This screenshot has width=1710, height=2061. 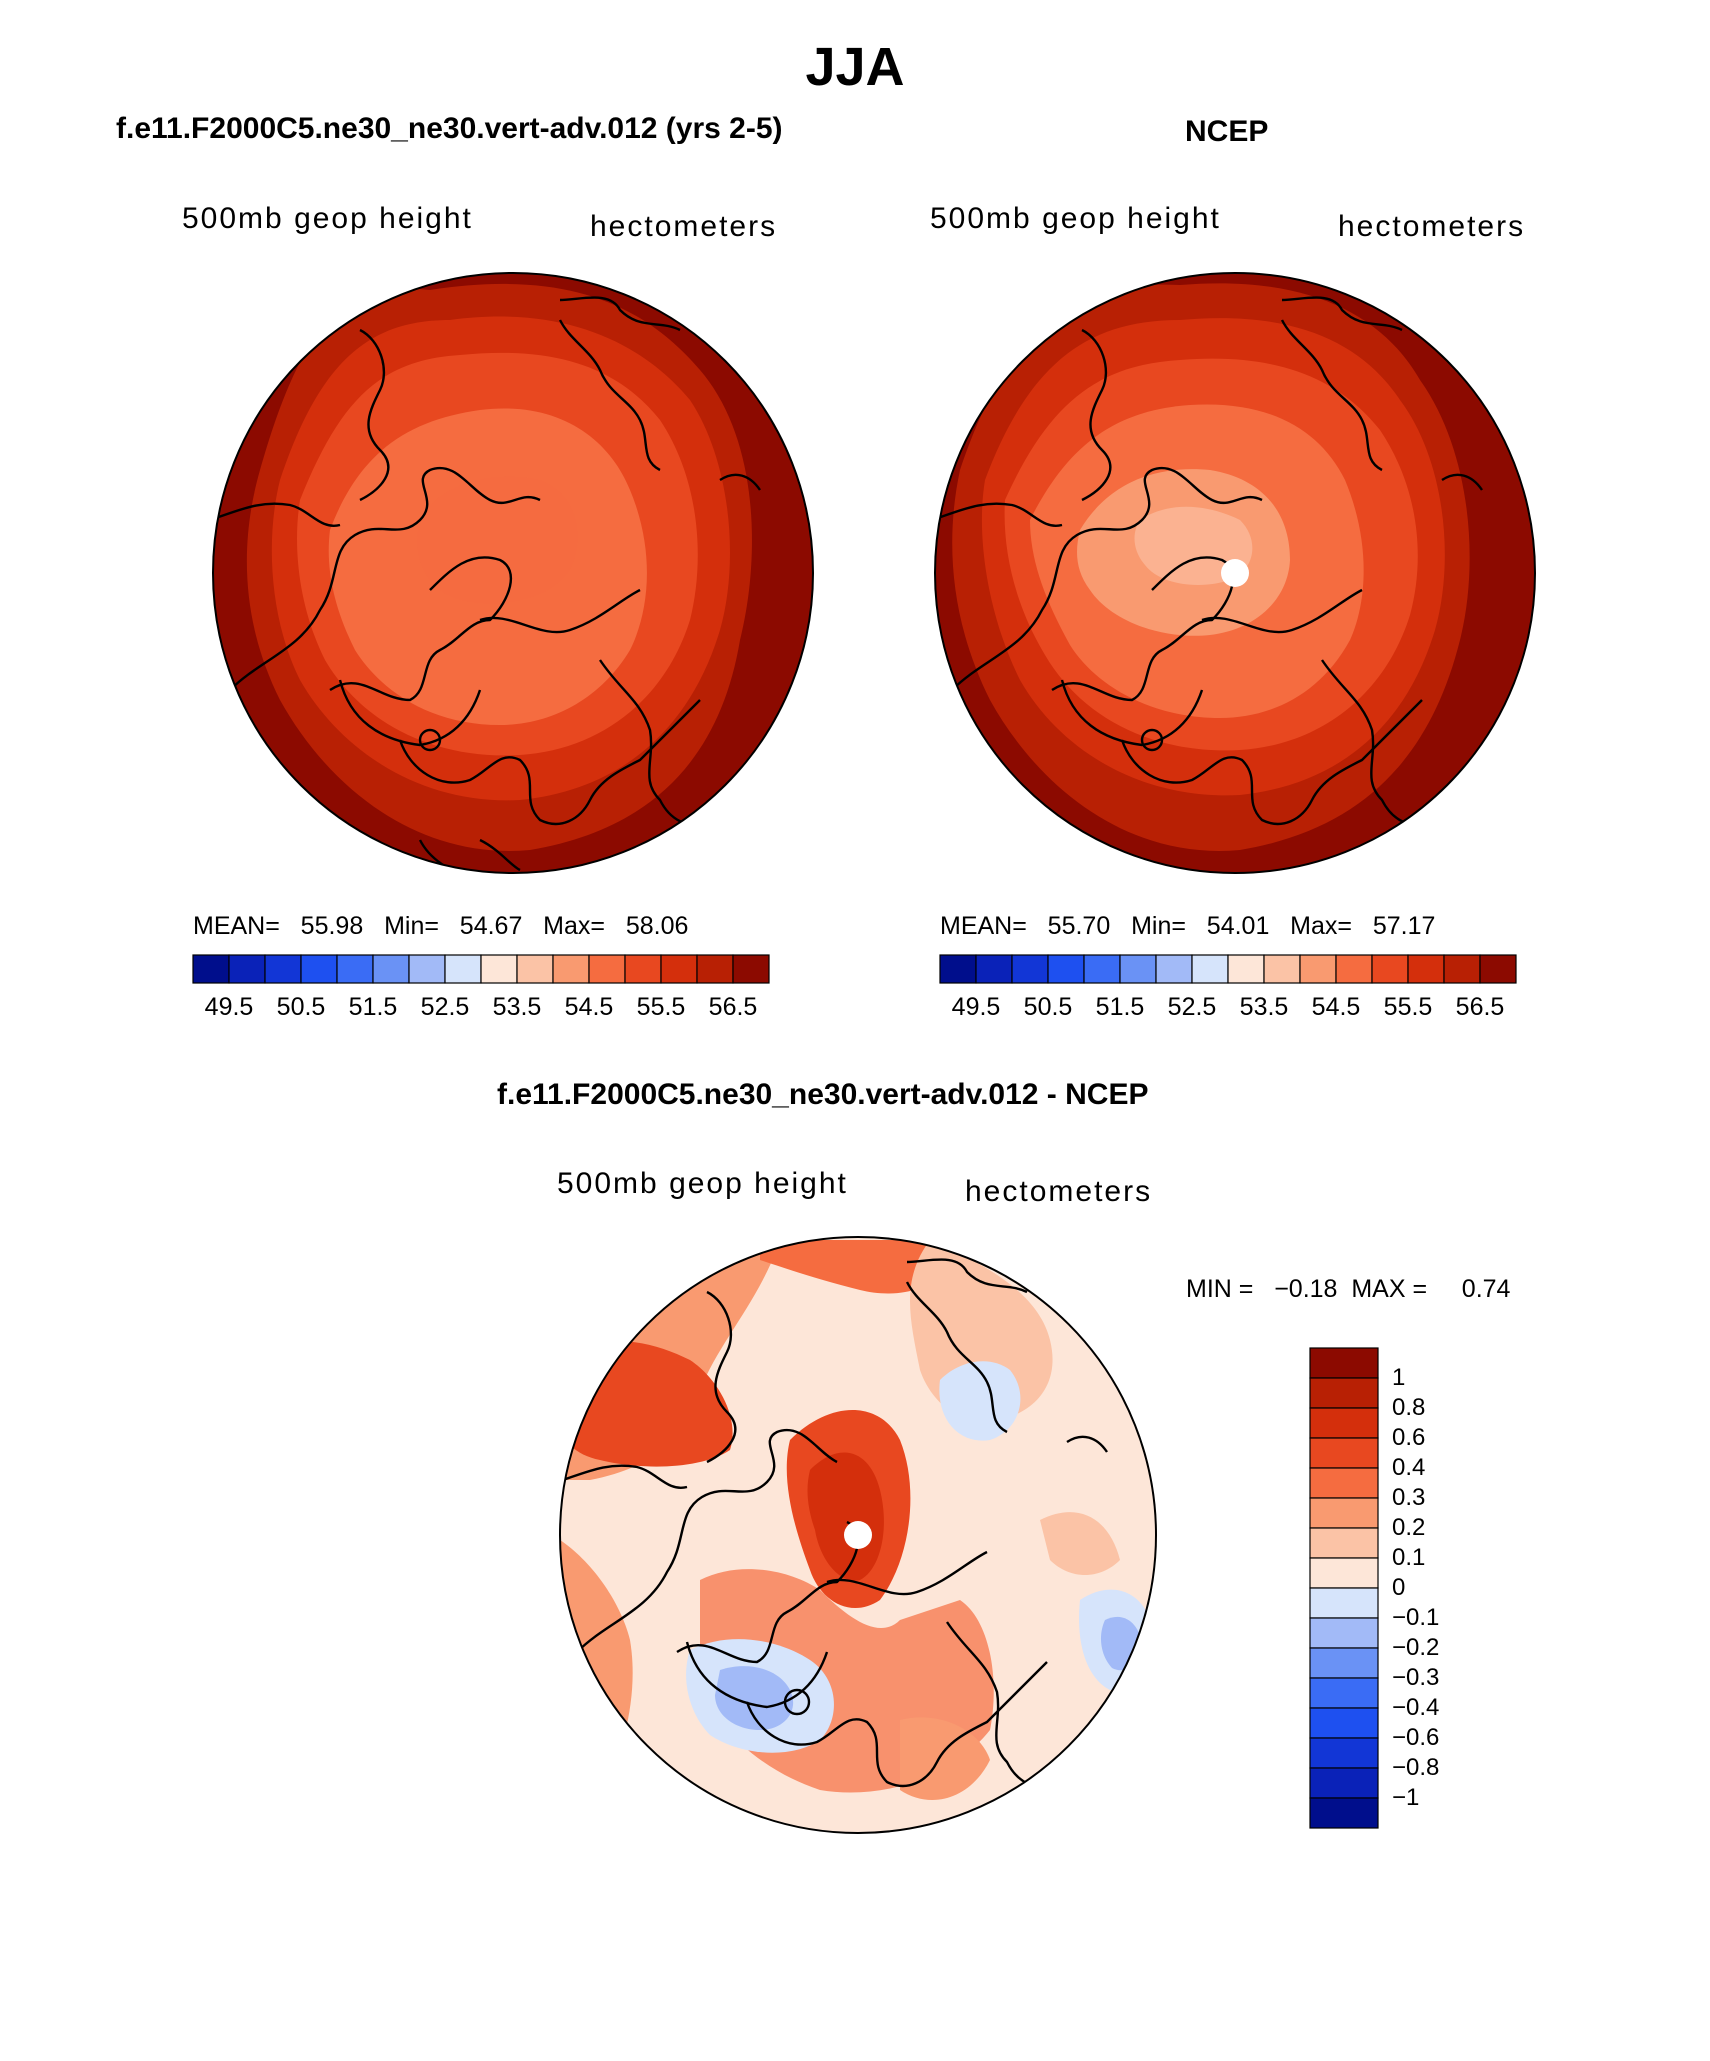 What do you see at coordinates (1409, 1527) in the screenshot?
I see `diff-colorbar-tick-label: 0.2` at bounding box center [1409, 1527].